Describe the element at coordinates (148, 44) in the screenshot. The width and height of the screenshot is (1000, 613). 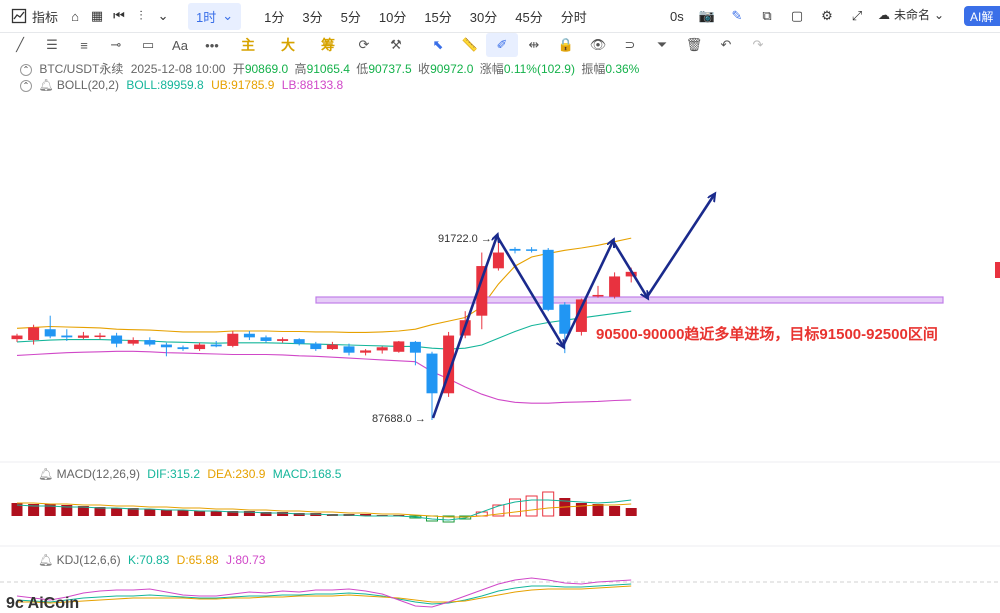
I see `rect-icon: ▭` at that location.